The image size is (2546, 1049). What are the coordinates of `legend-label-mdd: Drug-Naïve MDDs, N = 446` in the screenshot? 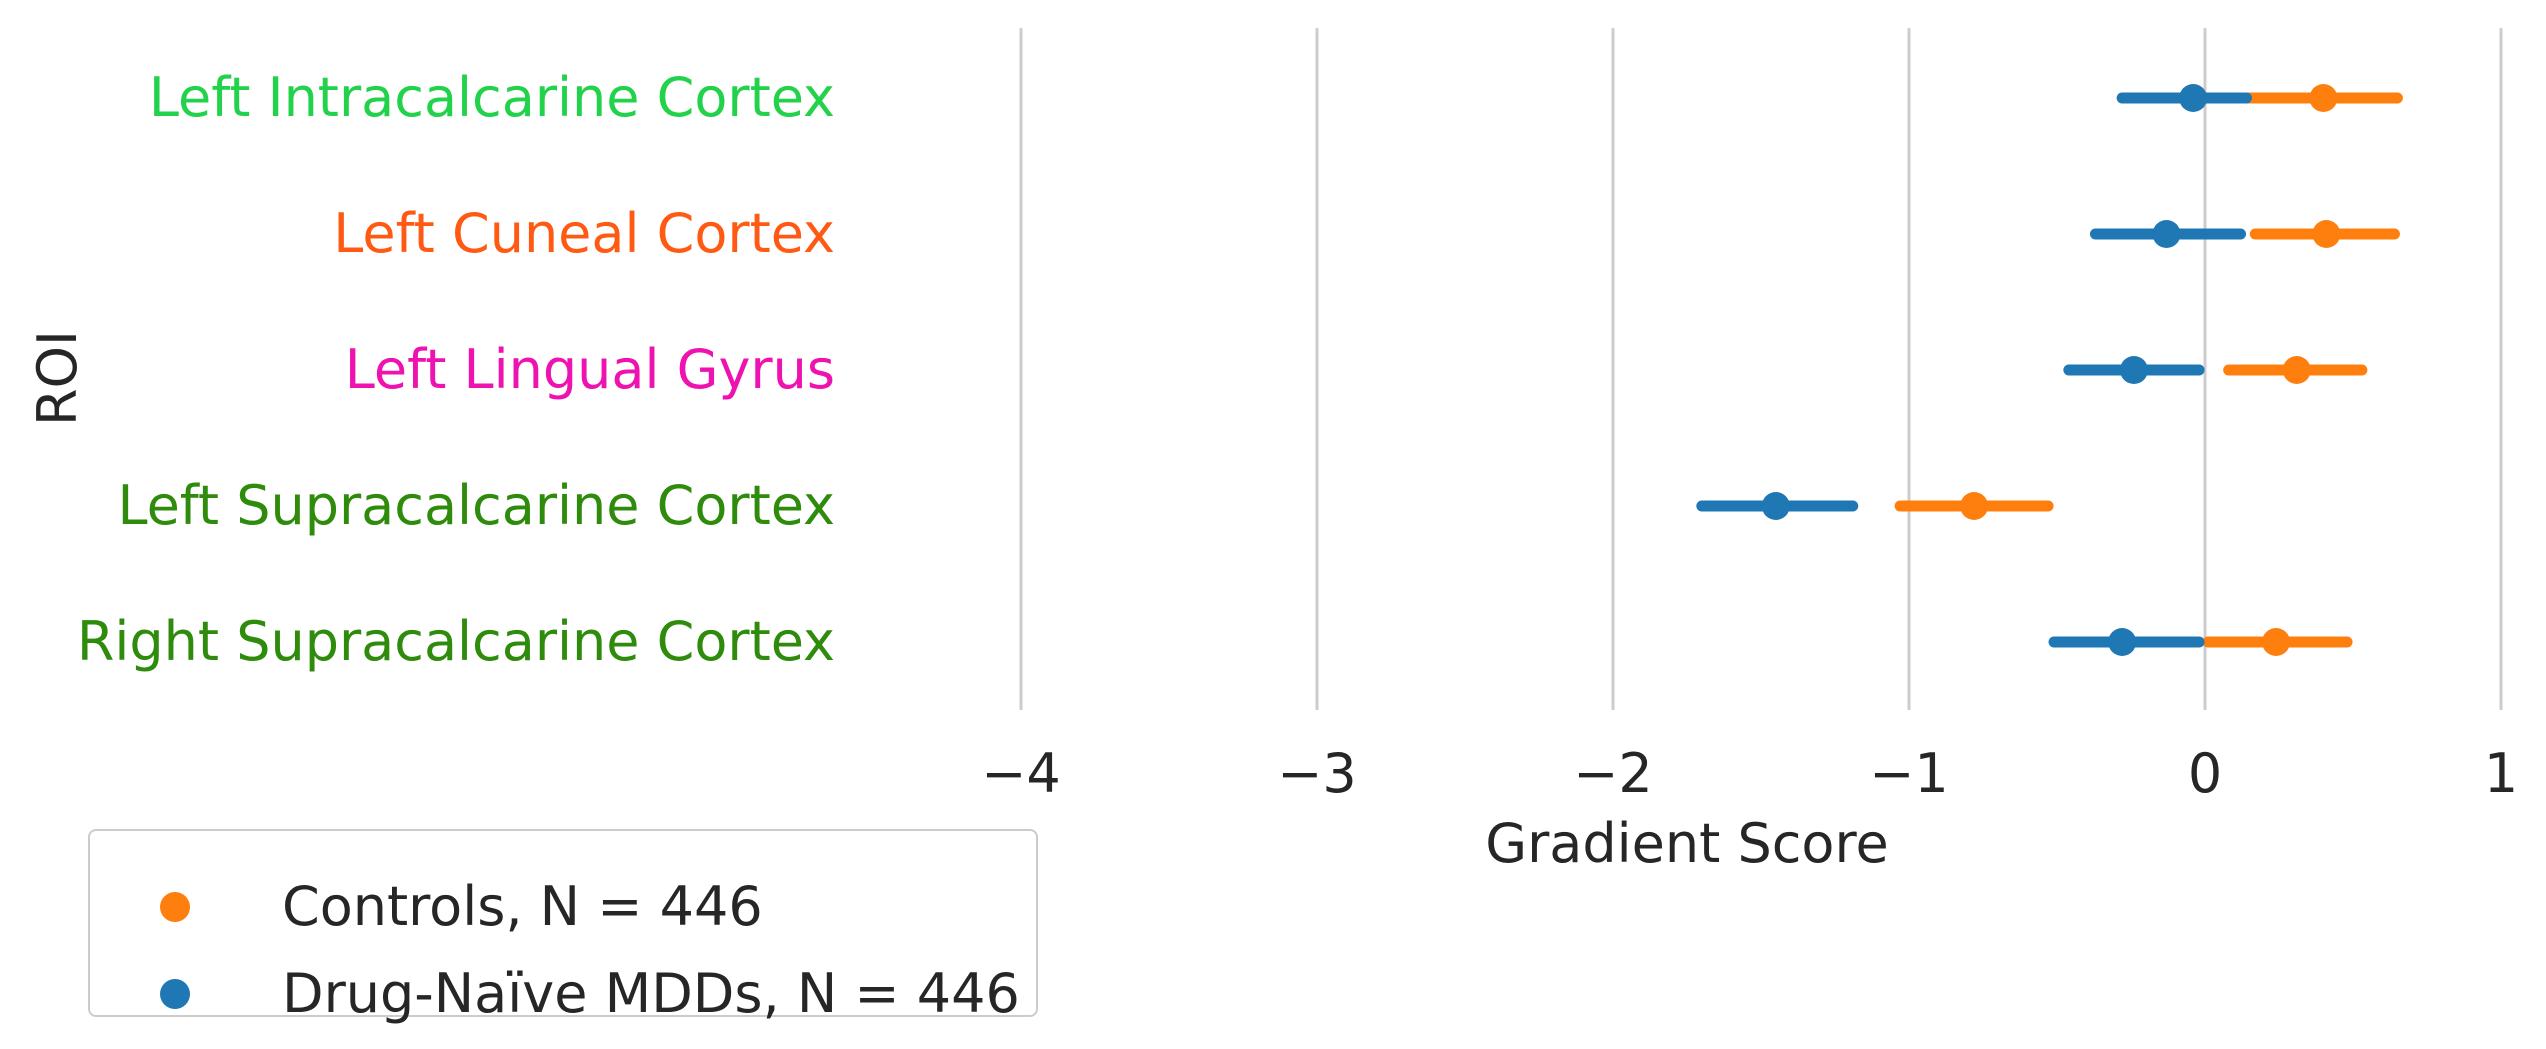 It's located at (651, 993).